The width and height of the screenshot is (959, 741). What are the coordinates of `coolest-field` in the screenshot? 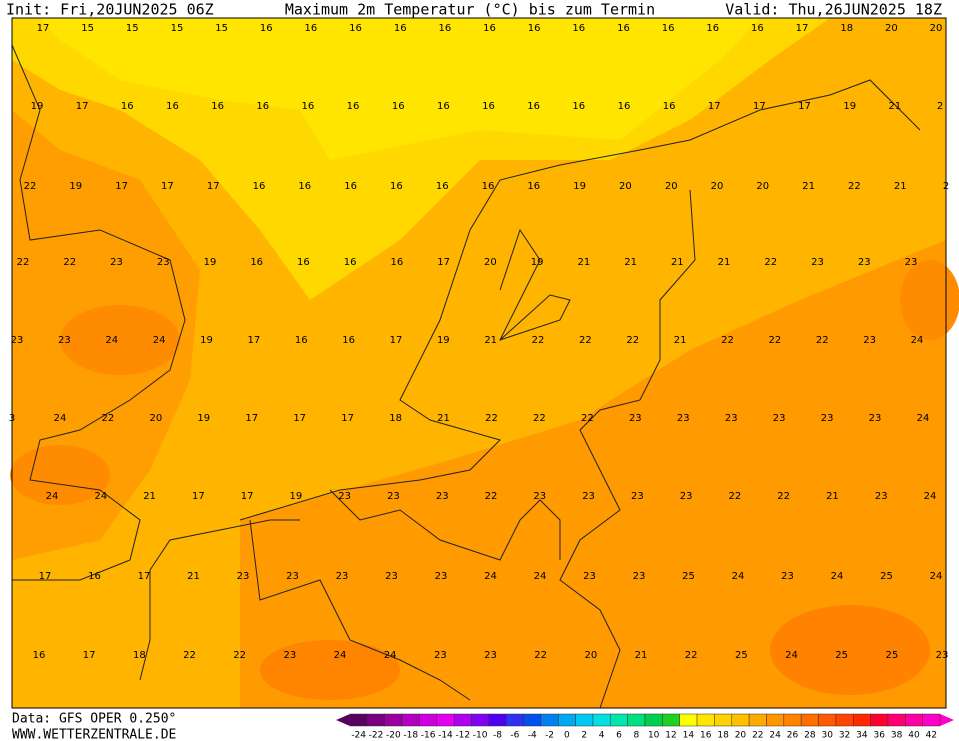 It's located at (400, 89).